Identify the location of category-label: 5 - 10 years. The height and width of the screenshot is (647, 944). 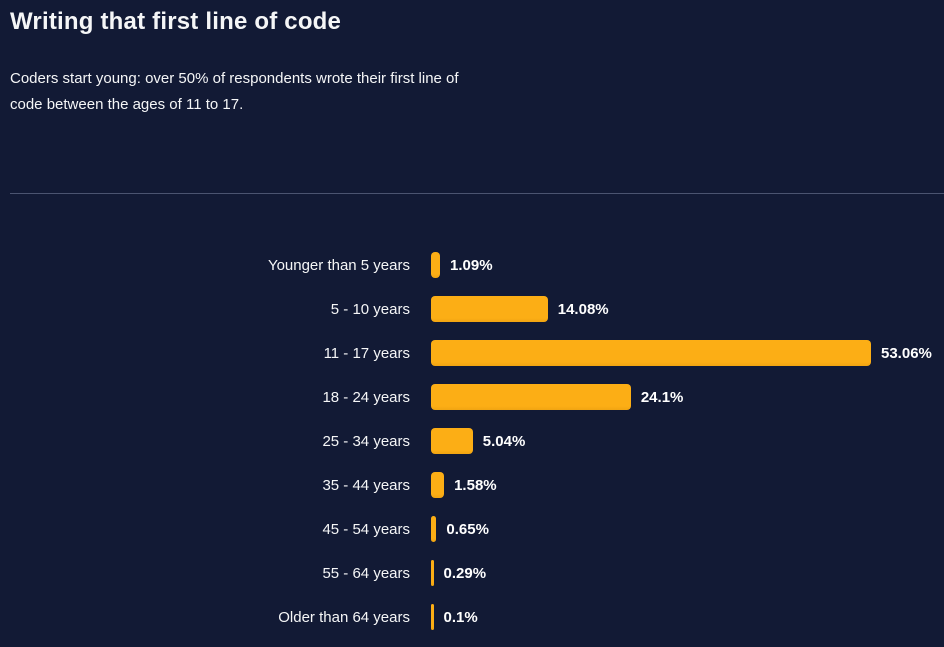
(370, 309).